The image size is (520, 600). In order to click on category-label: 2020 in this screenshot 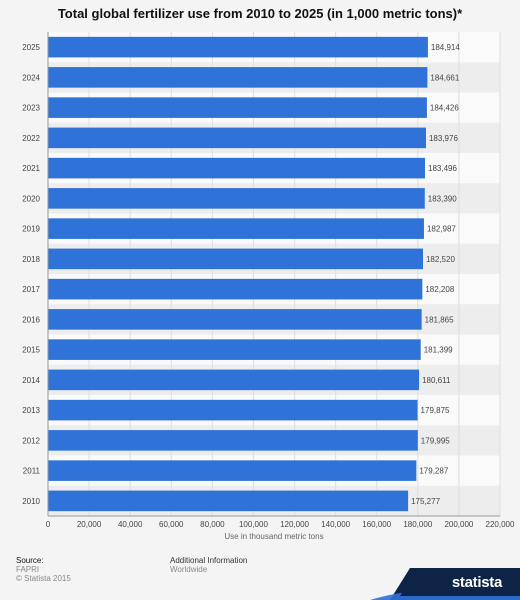, I will do `click(31, 198)`.